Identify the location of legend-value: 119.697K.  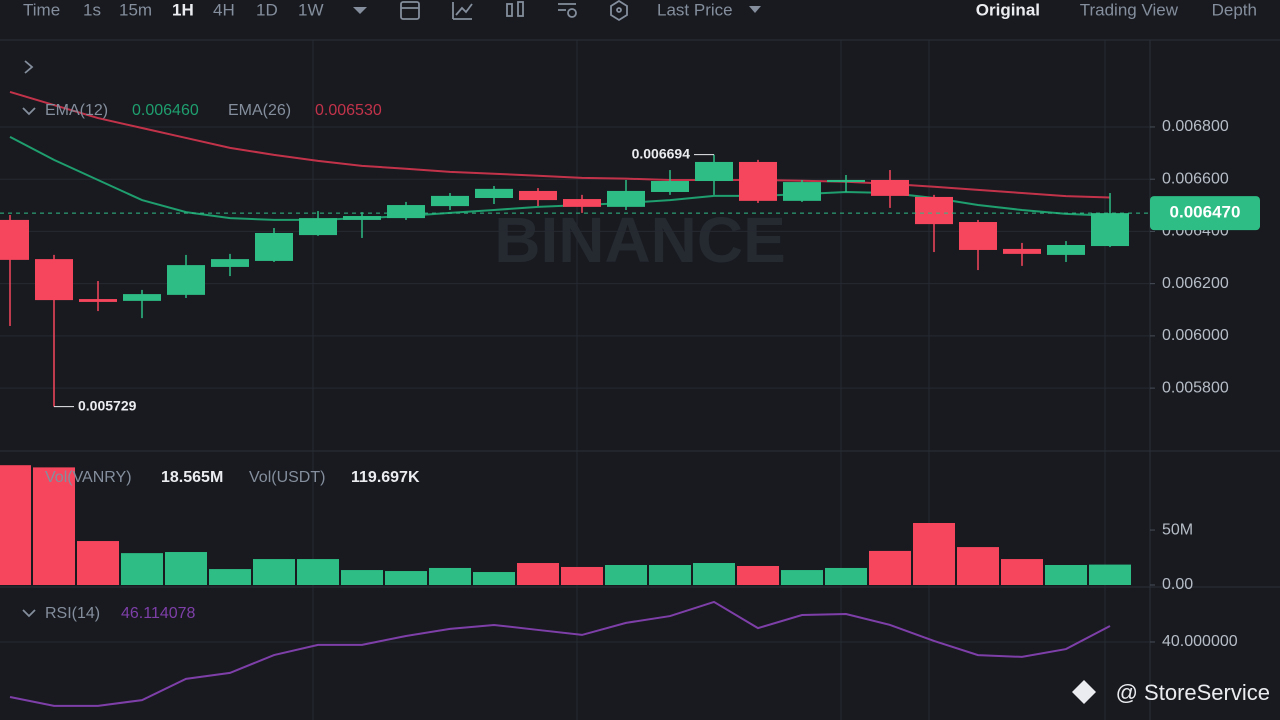
(385, 477).